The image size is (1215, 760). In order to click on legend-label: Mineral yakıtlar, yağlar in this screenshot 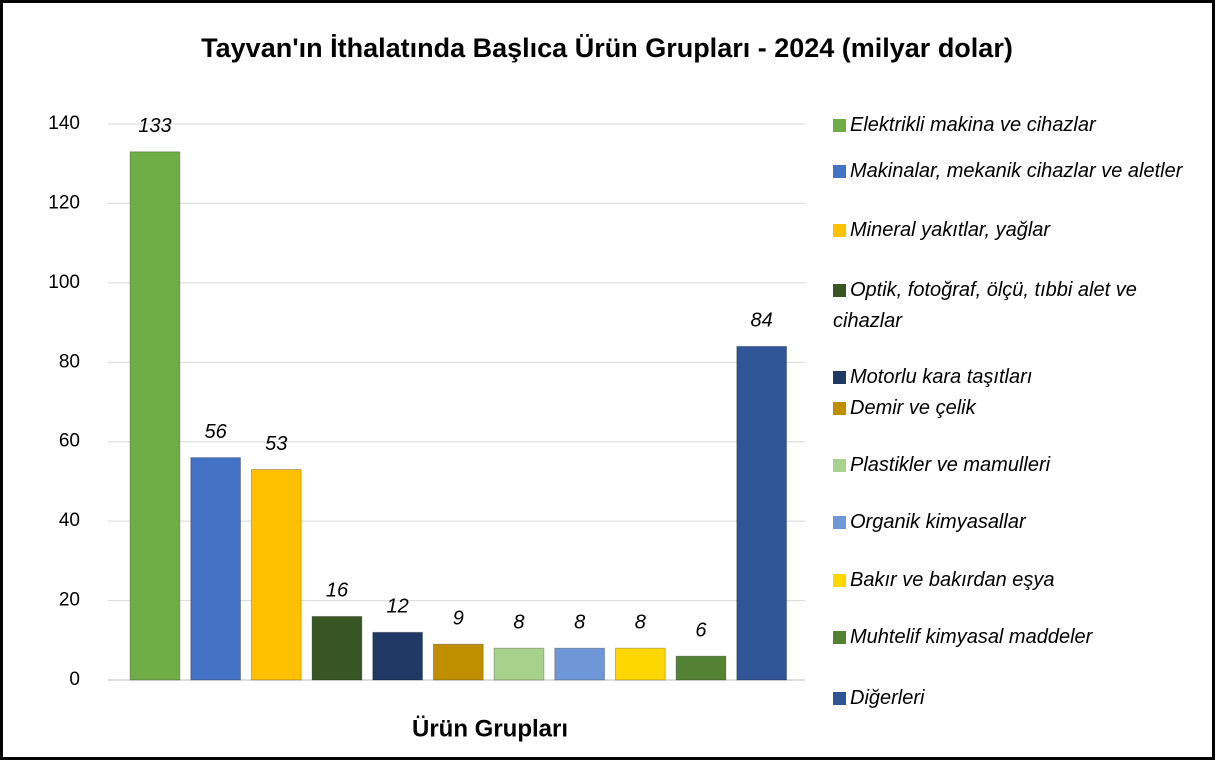, I will do `click(950, 230)`.